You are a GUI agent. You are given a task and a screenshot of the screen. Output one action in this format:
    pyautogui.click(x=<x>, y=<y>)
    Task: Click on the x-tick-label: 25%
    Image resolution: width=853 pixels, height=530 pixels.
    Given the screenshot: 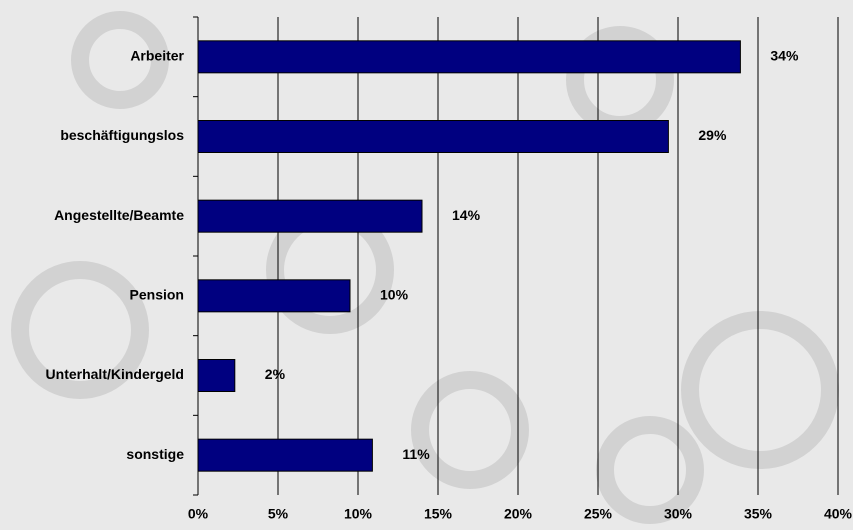 What is the action you would take?
    pyautogui.click(x=598, y=514)
    